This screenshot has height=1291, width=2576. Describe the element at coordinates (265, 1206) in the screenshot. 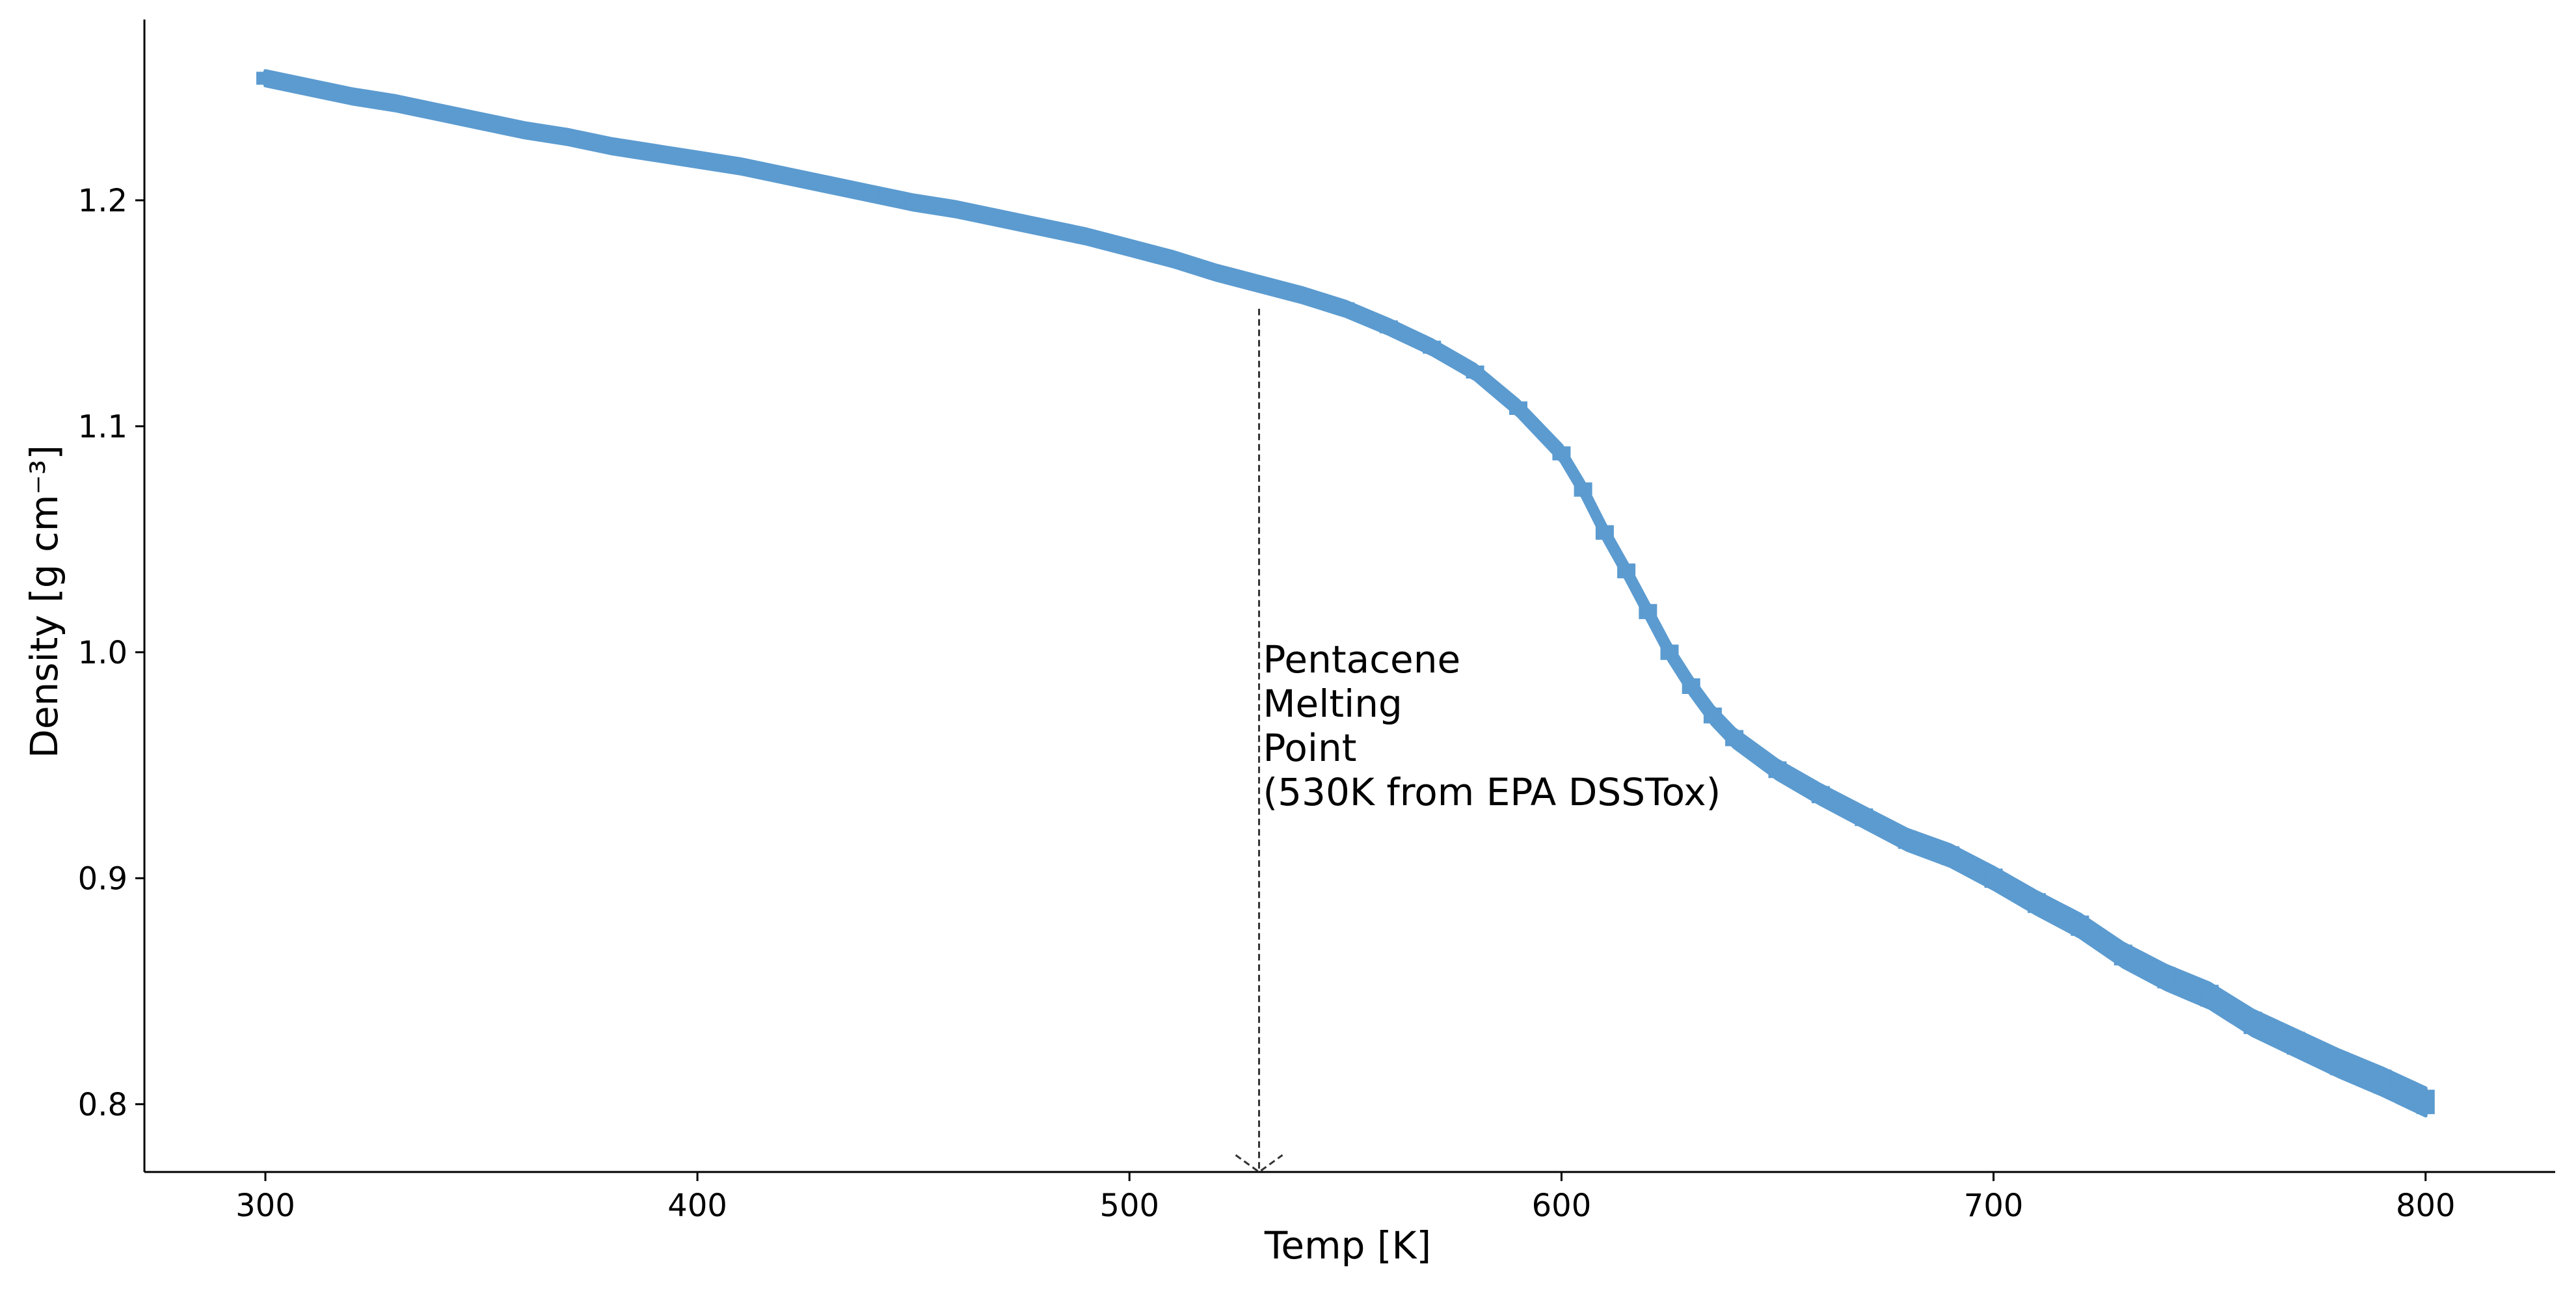

I see `x-tick-label: 300` at that location.